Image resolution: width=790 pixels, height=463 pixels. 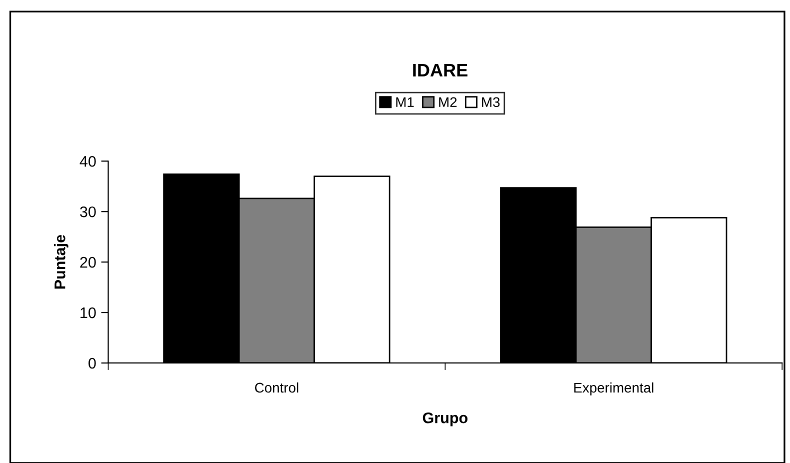 What do you see at coordinates (88, 312) in the screenshot?
I see `y-tick-label: 10` at bounding box center [88, 312].